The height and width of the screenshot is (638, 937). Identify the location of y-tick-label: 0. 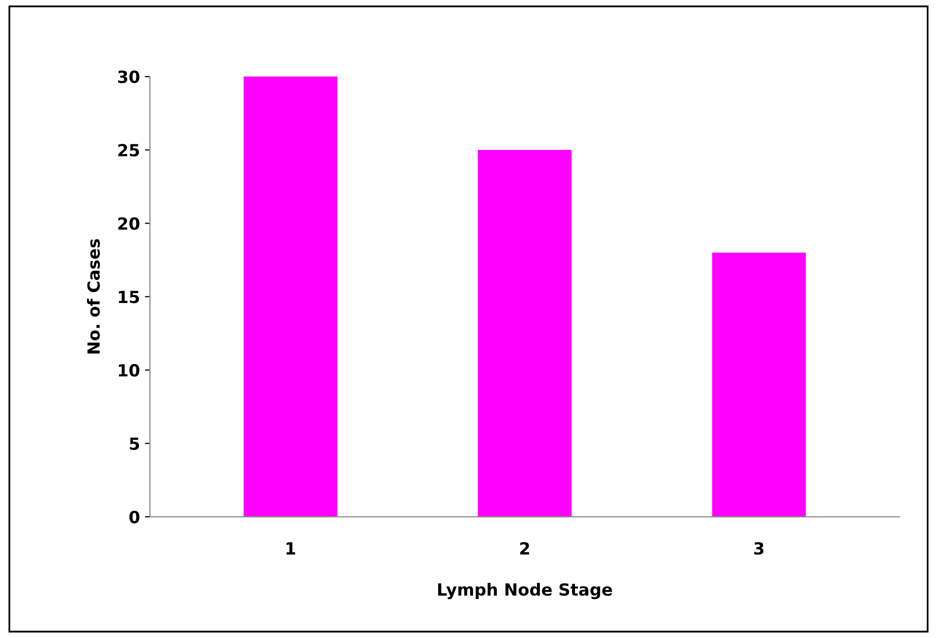
(134, 517).